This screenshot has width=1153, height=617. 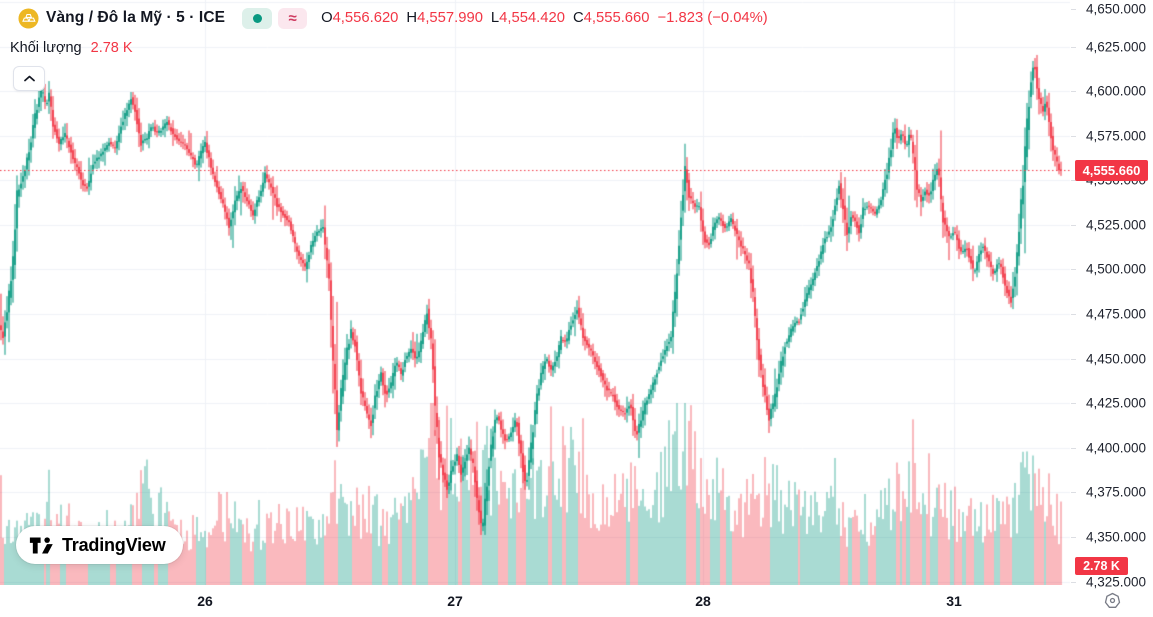 What do you see at coordinates (46, 48) in the screenshot?
I see `volume-indicator-label: Khối lượng` at bounding box center [46, 48].